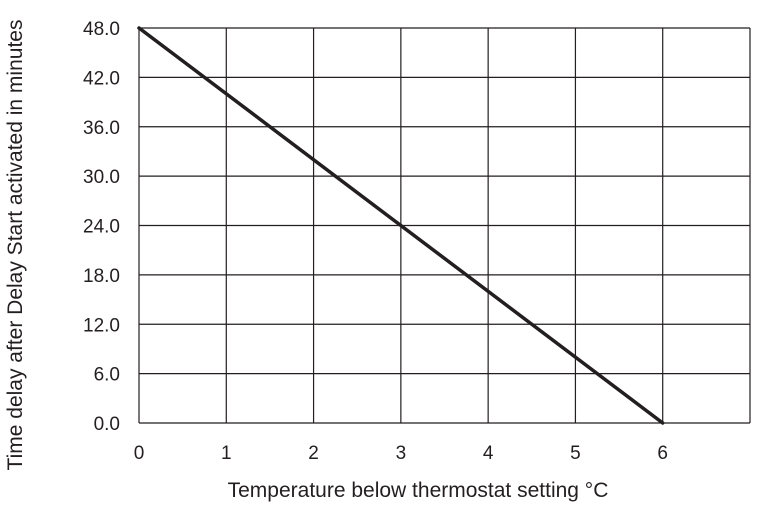  I want to click on y-tick-label: 18.0, so click(101, 276).